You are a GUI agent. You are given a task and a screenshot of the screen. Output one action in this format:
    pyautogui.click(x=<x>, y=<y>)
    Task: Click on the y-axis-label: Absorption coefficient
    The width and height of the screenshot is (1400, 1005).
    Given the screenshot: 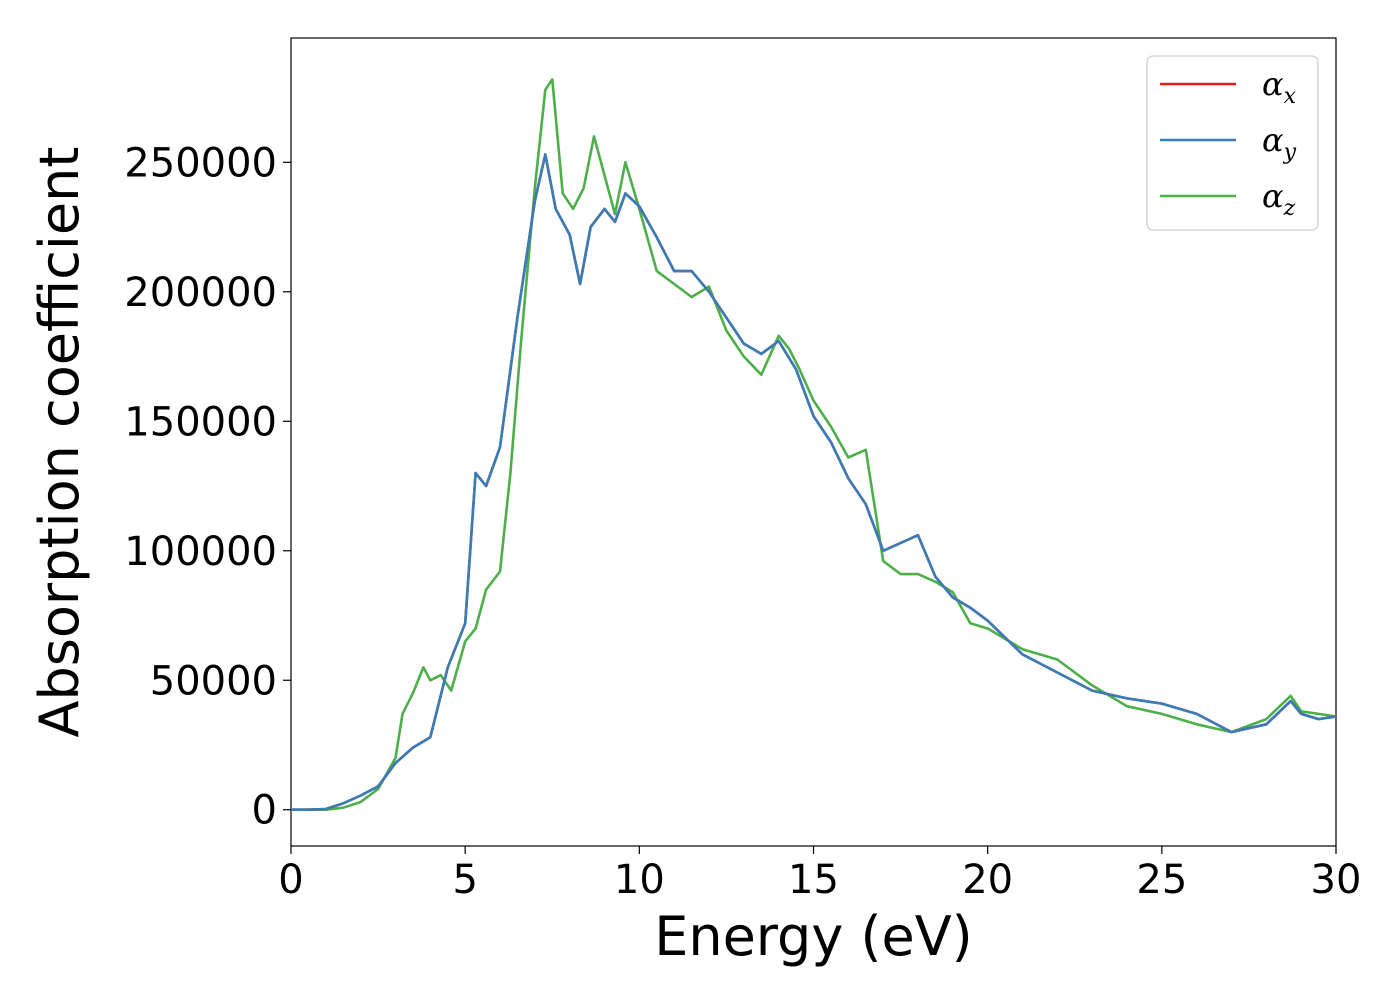 What is the action you would take?
    pyautogui.click(x=59, y=442)
    